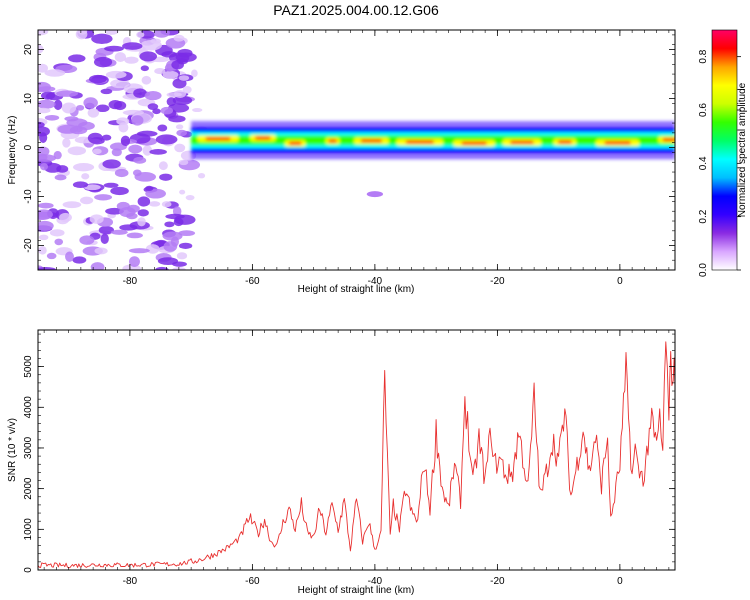 The height and width of the screenshot is (600, 750). What do you see at coordinates (28, 245) in the screenshot?
I see `spectrogram-y-tick-label: -20` at bounding box center [28, 245].